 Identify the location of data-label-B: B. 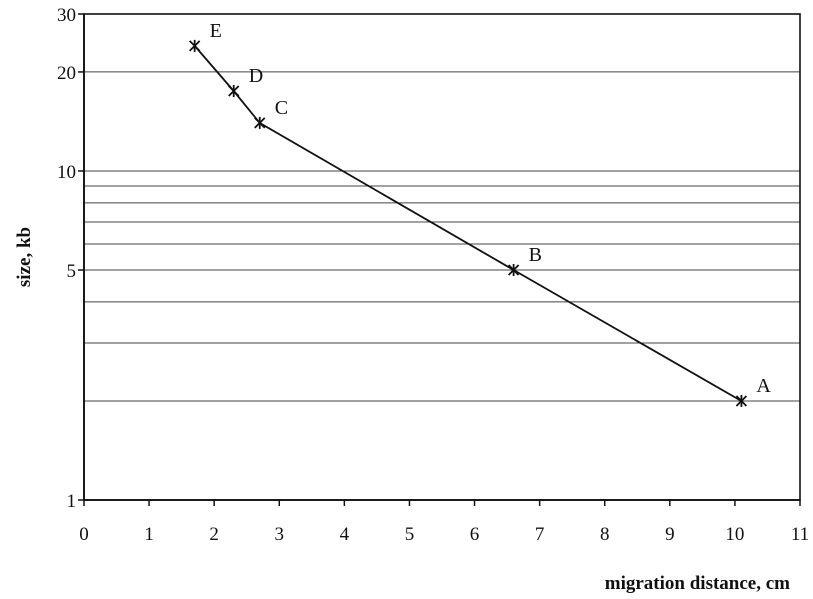
(535, 255).